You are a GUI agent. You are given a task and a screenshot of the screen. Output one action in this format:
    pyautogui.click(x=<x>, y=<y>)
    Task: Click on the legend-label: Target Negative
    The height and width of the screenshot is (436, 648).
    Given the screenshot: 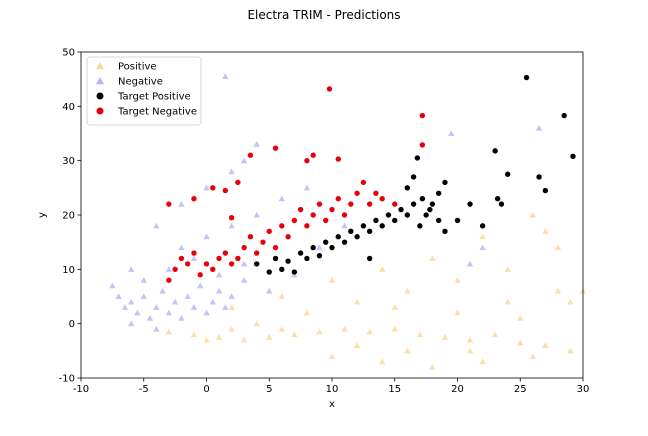 What is the action you would take?
    pyautogui.click(x=157, y=112)
    